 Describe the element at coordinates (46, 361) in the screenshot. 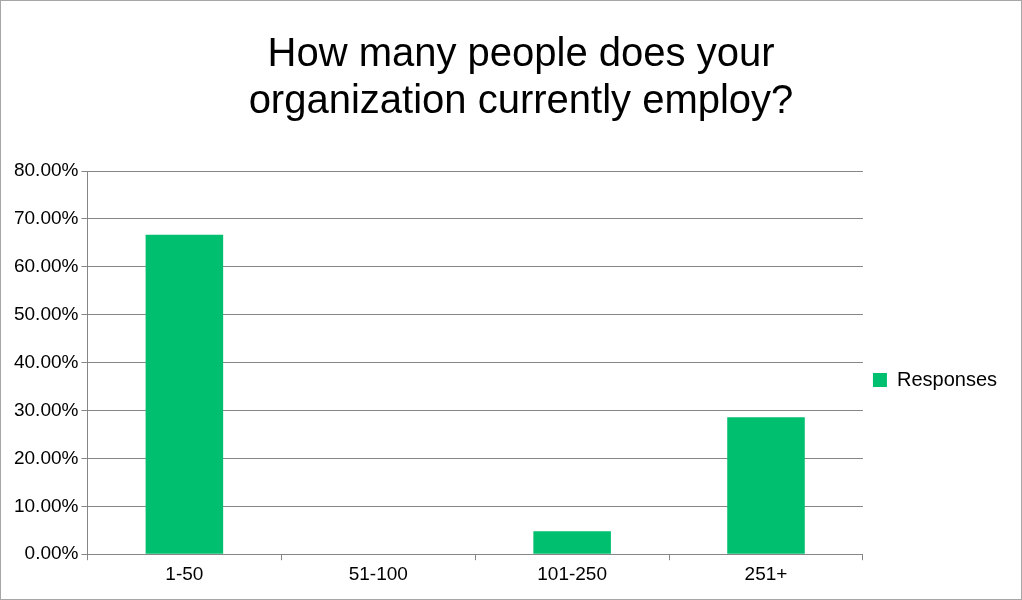

I see `y-tick-label: 40.00%` at that location.